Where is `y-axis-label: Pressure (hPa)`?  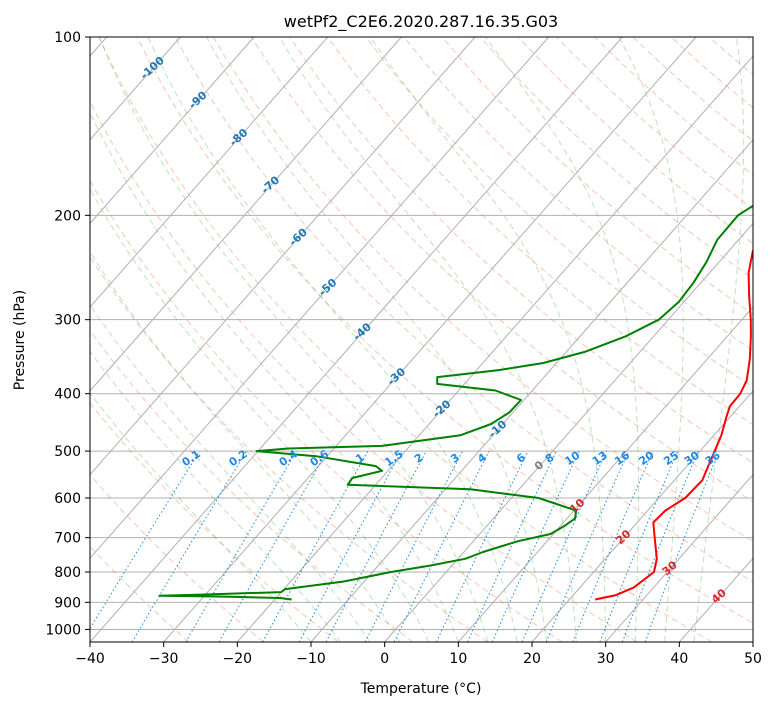
y-axis-label: Pressure (hPa) is located at coordinates (20, 340).